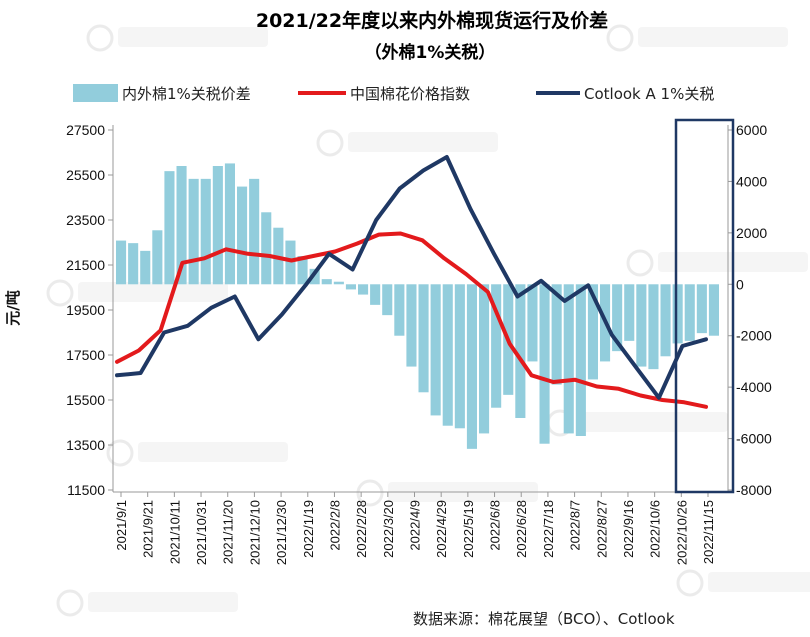 The width and height of the screenshot is (810, 637). What do you see at coordinates (601, 529) in the screenshot?
I see `x-tick-label: 2022/8/27` at bounding box center [601, 529].